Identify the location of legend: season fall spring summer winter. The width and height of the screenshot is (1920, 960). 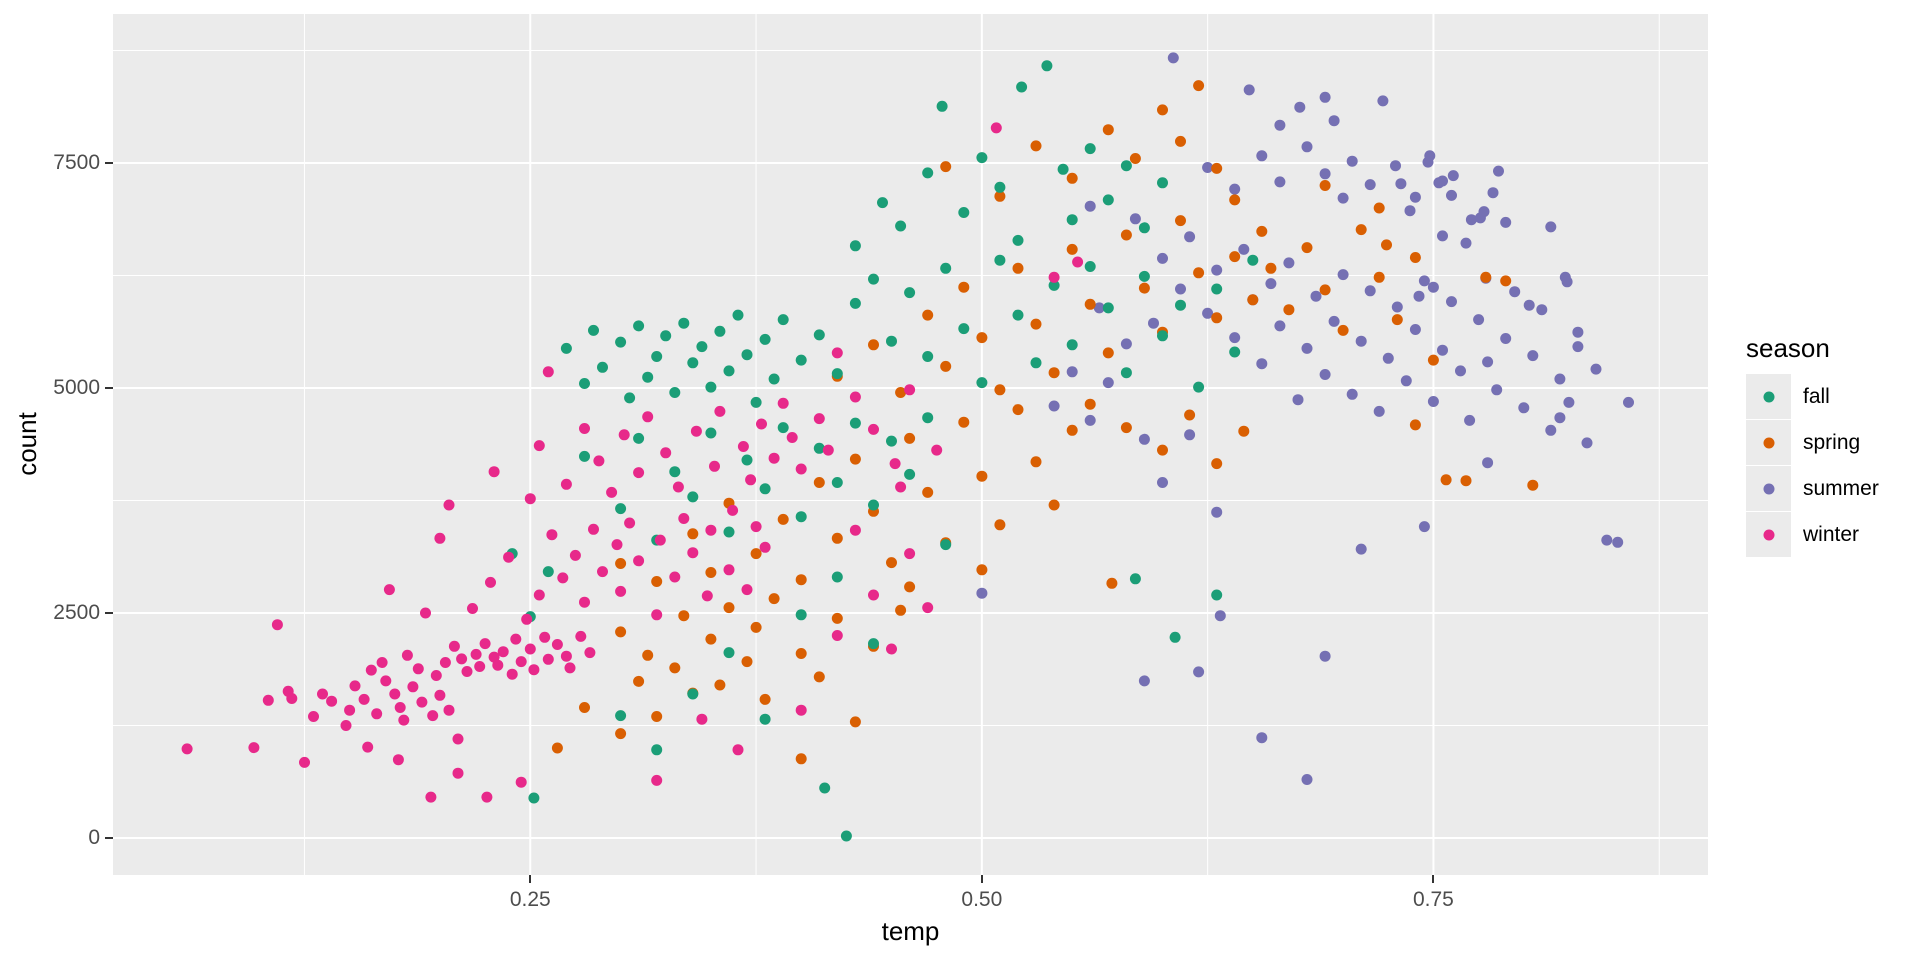
(1812, 445).